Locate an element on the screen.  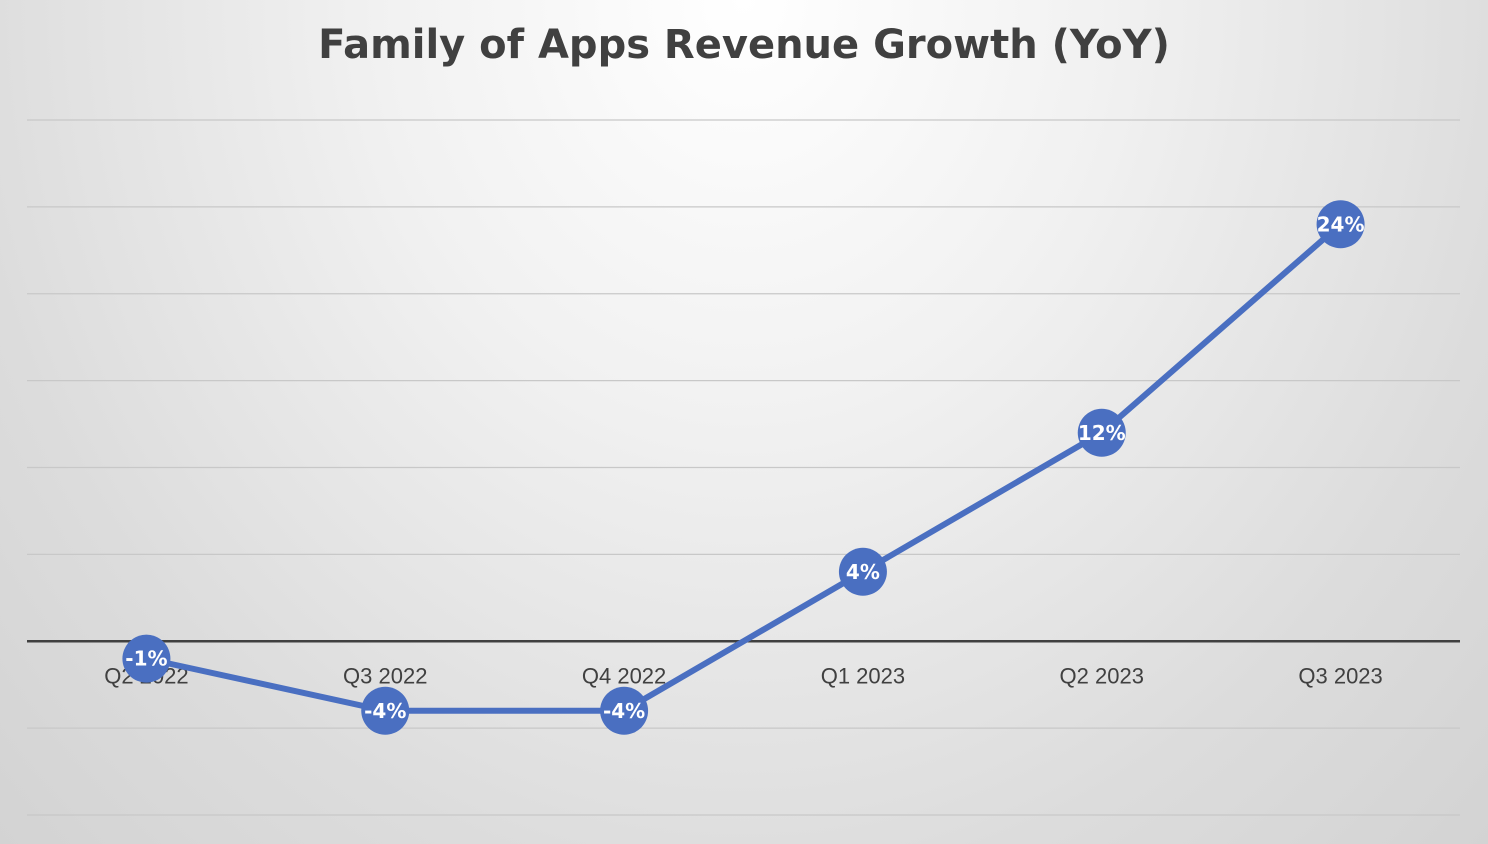
data-label: 12% is located at coordinates (1102, 433).